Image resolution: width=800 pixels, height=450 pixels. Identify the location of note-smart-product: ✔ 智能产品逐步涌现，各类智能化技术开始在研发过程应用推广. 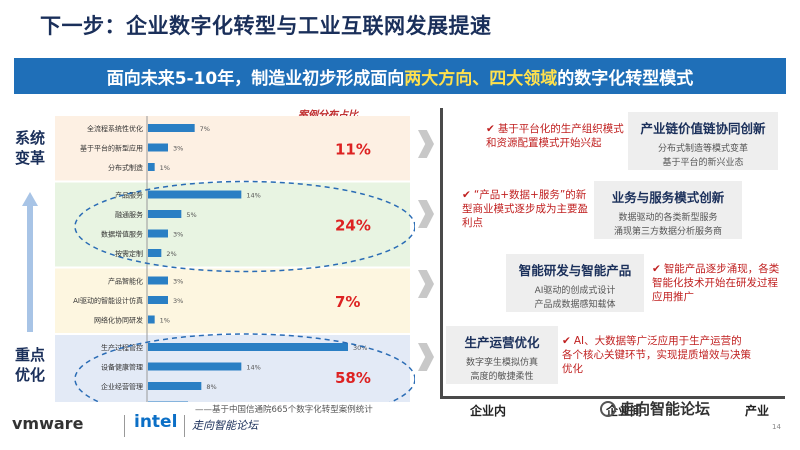
(720, 283).